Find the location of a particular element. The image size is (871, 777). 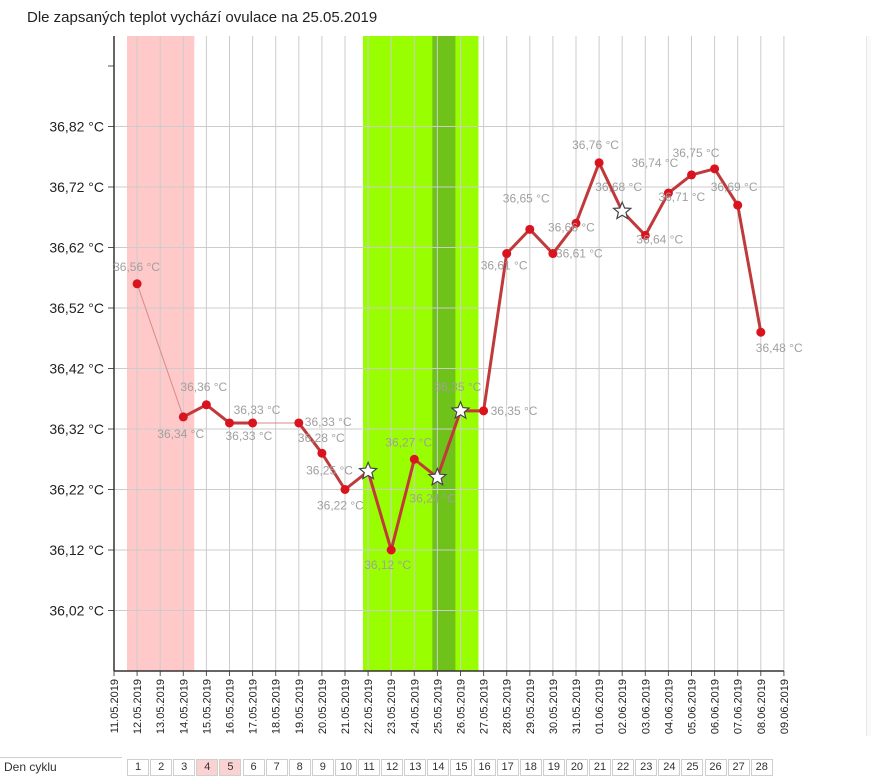

y-tick-label: 36,82 °C is located at coordinates (76, 127).